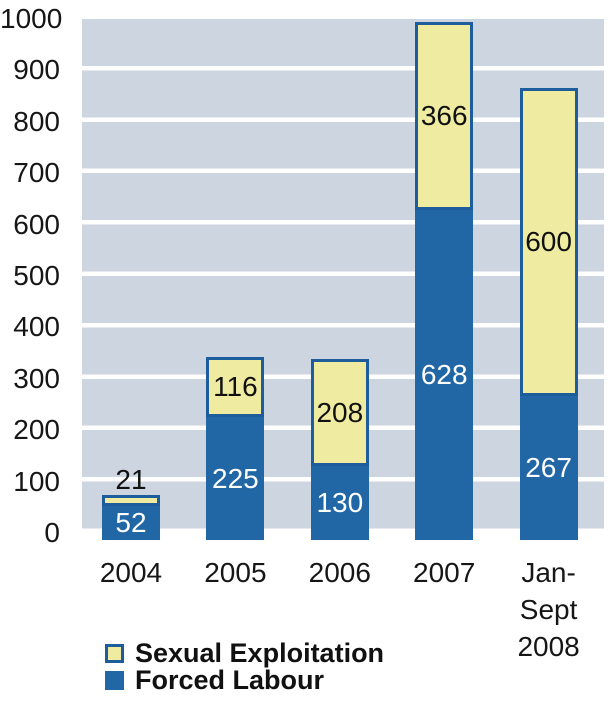 The height and width of the screenshot is (704, 608). What do you see at coordinates (131, 479) in the screenshot?
I see `value-label-outside: 21` at bounding box center [131, 479].